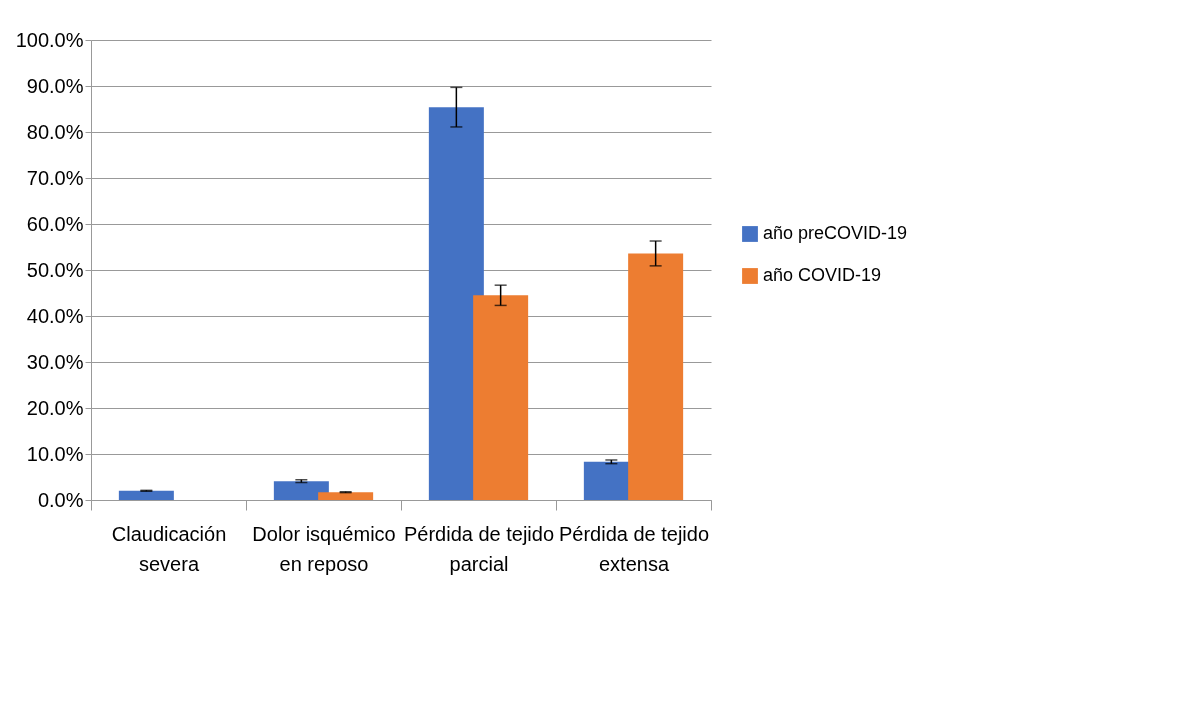 This screenshot has width=1186, height=721. What do you see at coordinates (55, 453) in the screenshot?
I see `y-tick-label: 10.0%` at bounding box center [55, 453].